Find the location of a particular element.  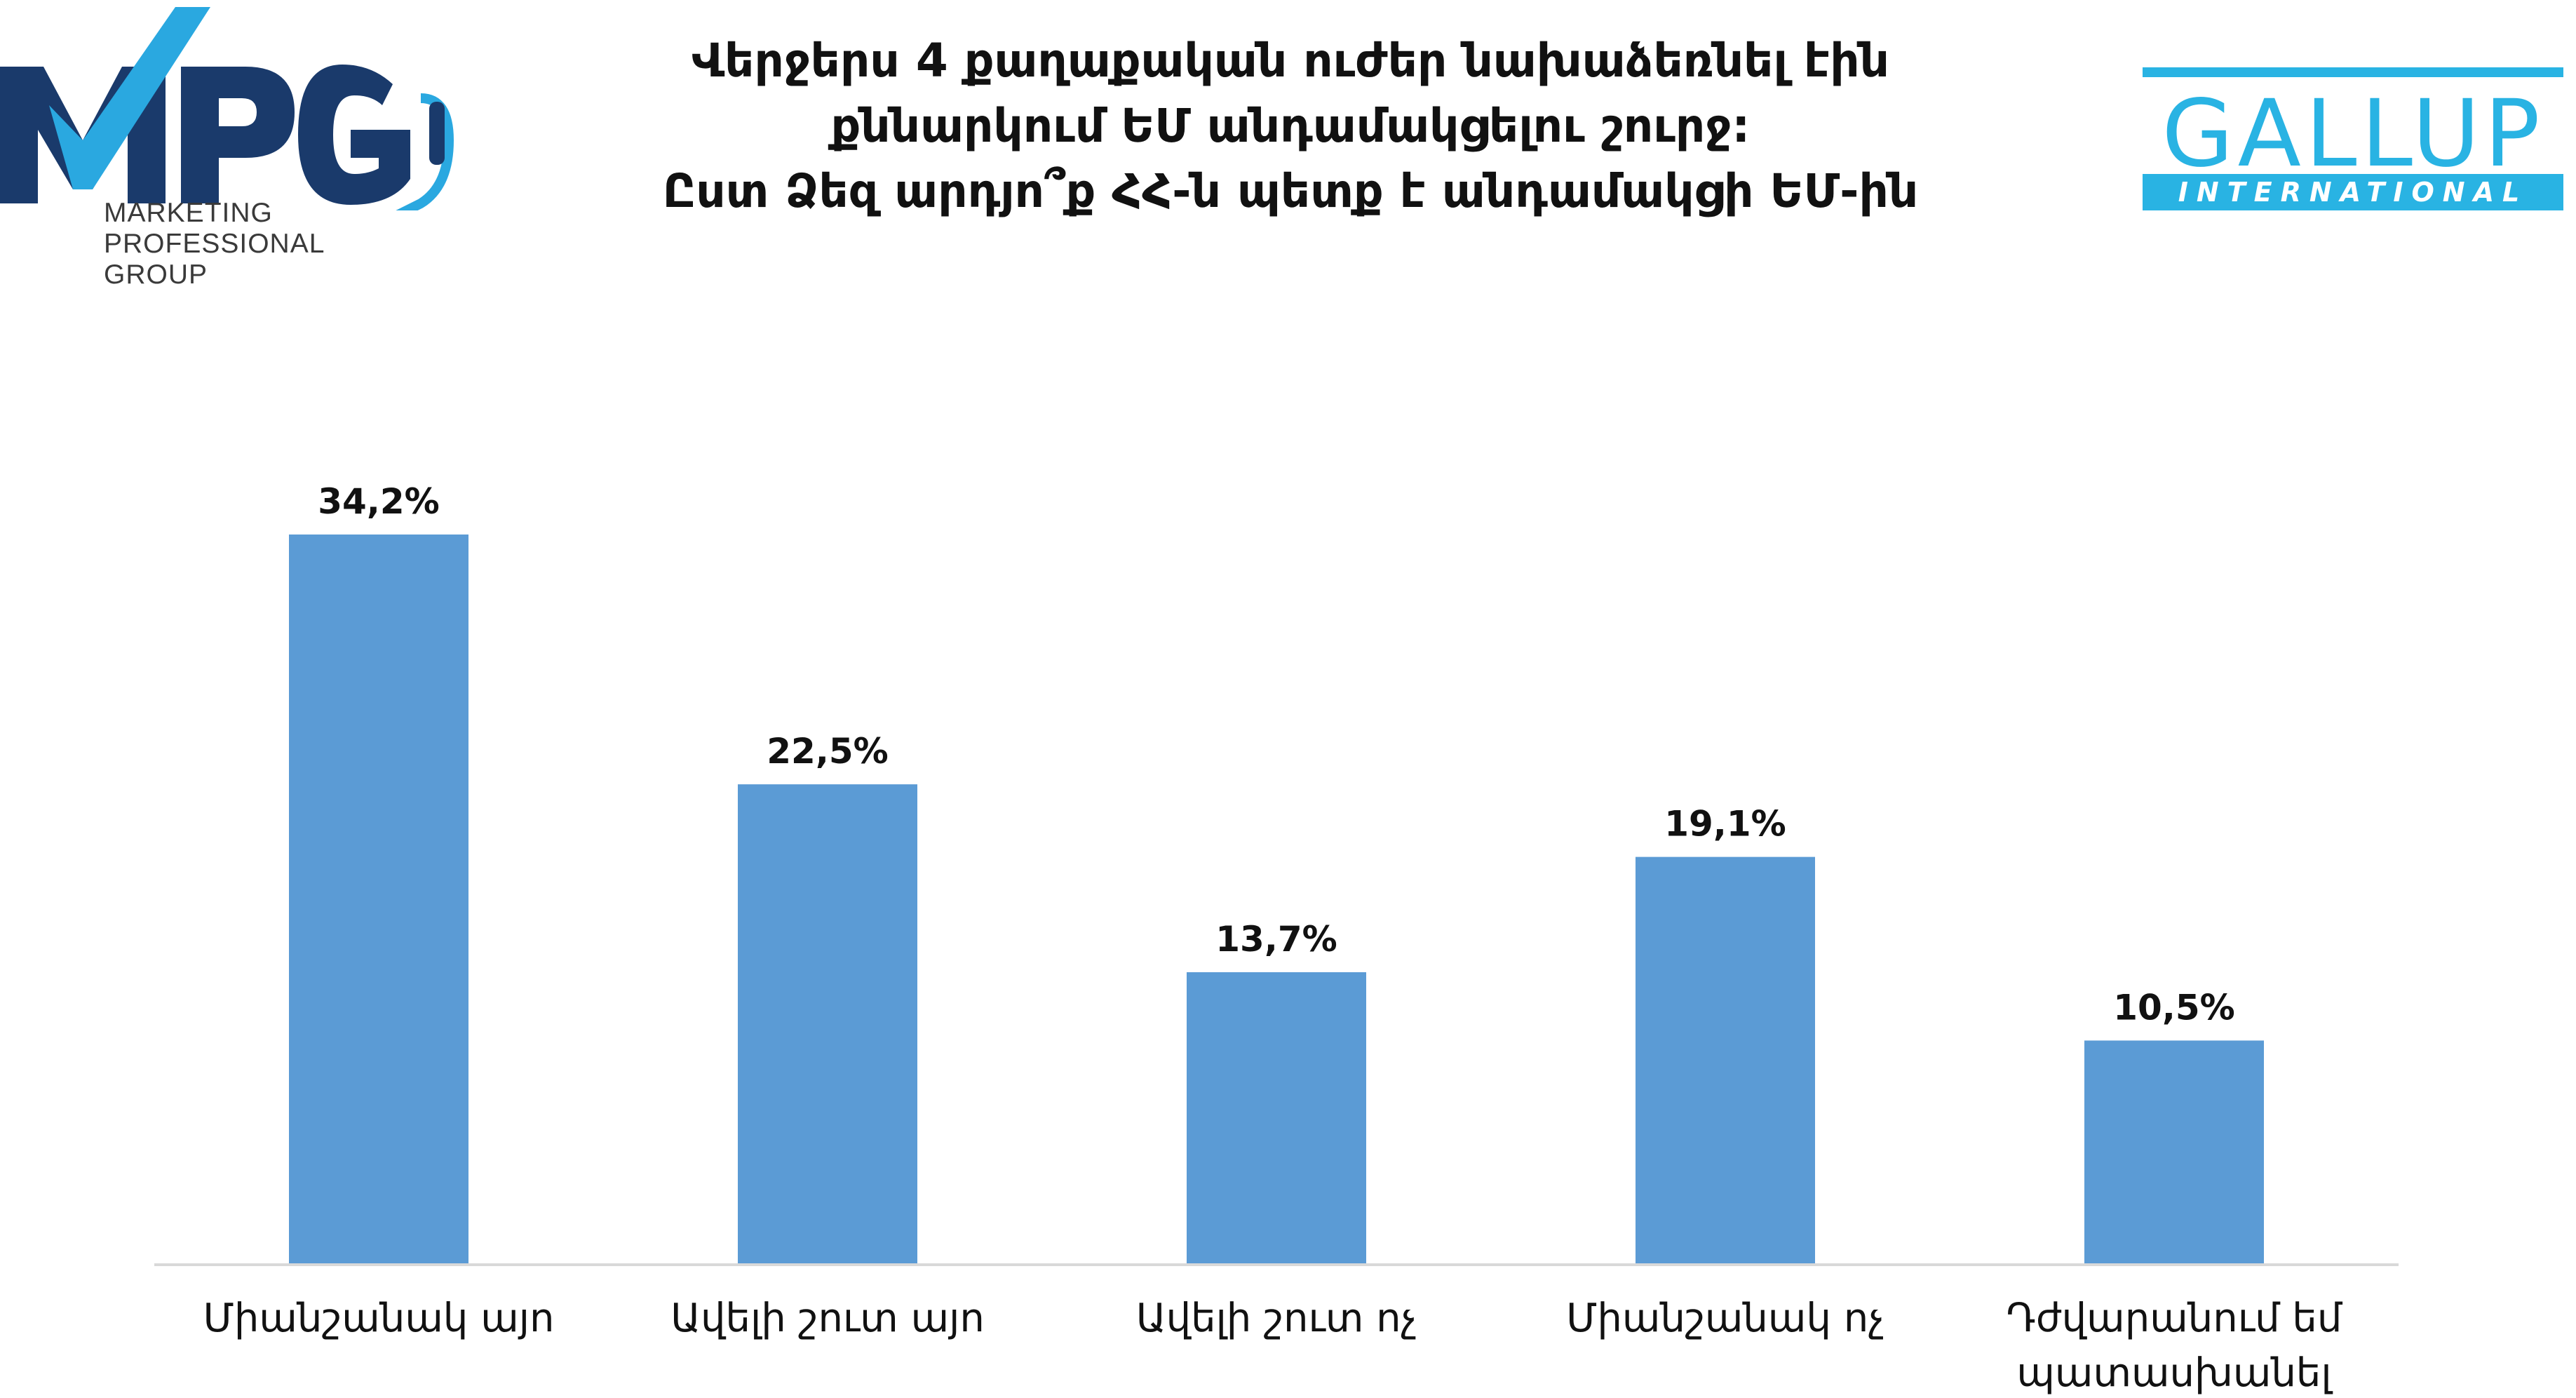

mpg-subtitle-line: PROFESSIONAL is located at coordinates (214, 244).